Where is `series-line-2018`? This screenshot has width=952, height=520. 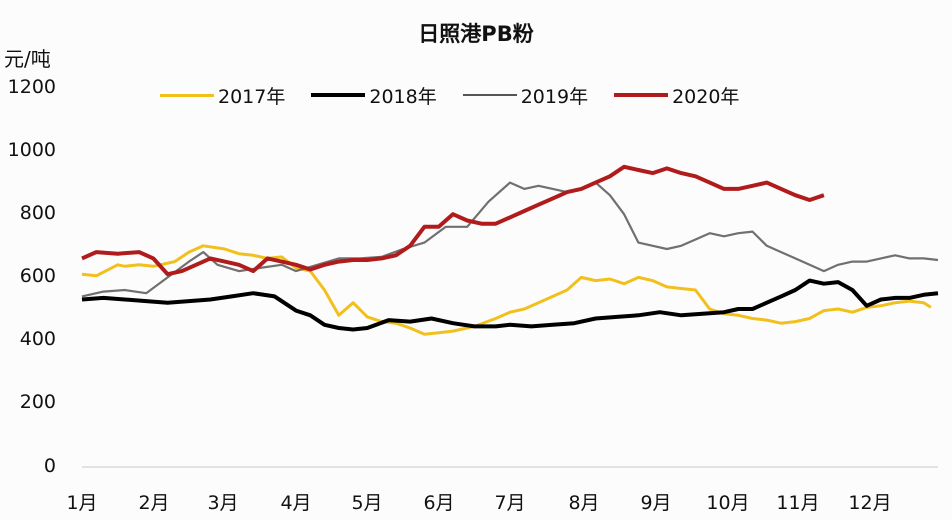
series-line-2018 is located at coordinates (510, 305).